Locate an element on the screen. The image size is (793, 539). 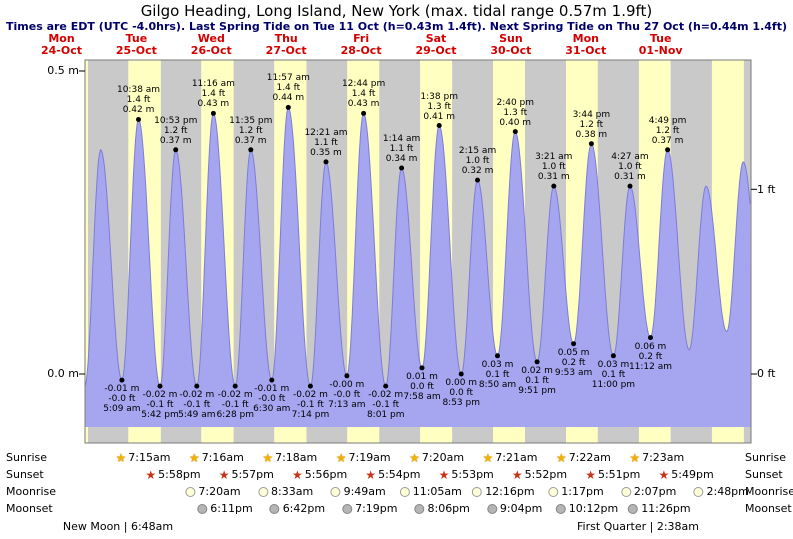
sunrise-entry: ★ 7:15am is located at coordinates (143, 458).